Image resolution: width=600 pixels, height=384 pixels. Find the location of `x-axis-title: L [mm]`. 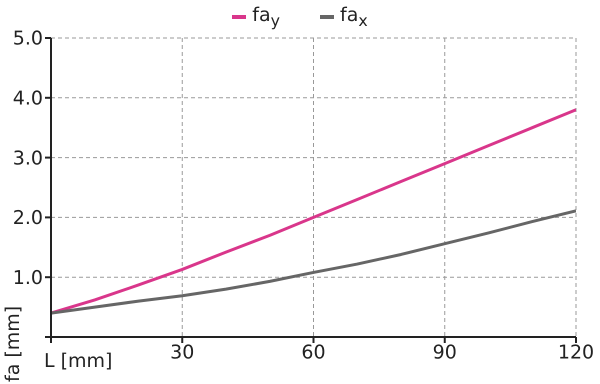

x-axis-title: L [mm] is located at coordinates (78, 361).